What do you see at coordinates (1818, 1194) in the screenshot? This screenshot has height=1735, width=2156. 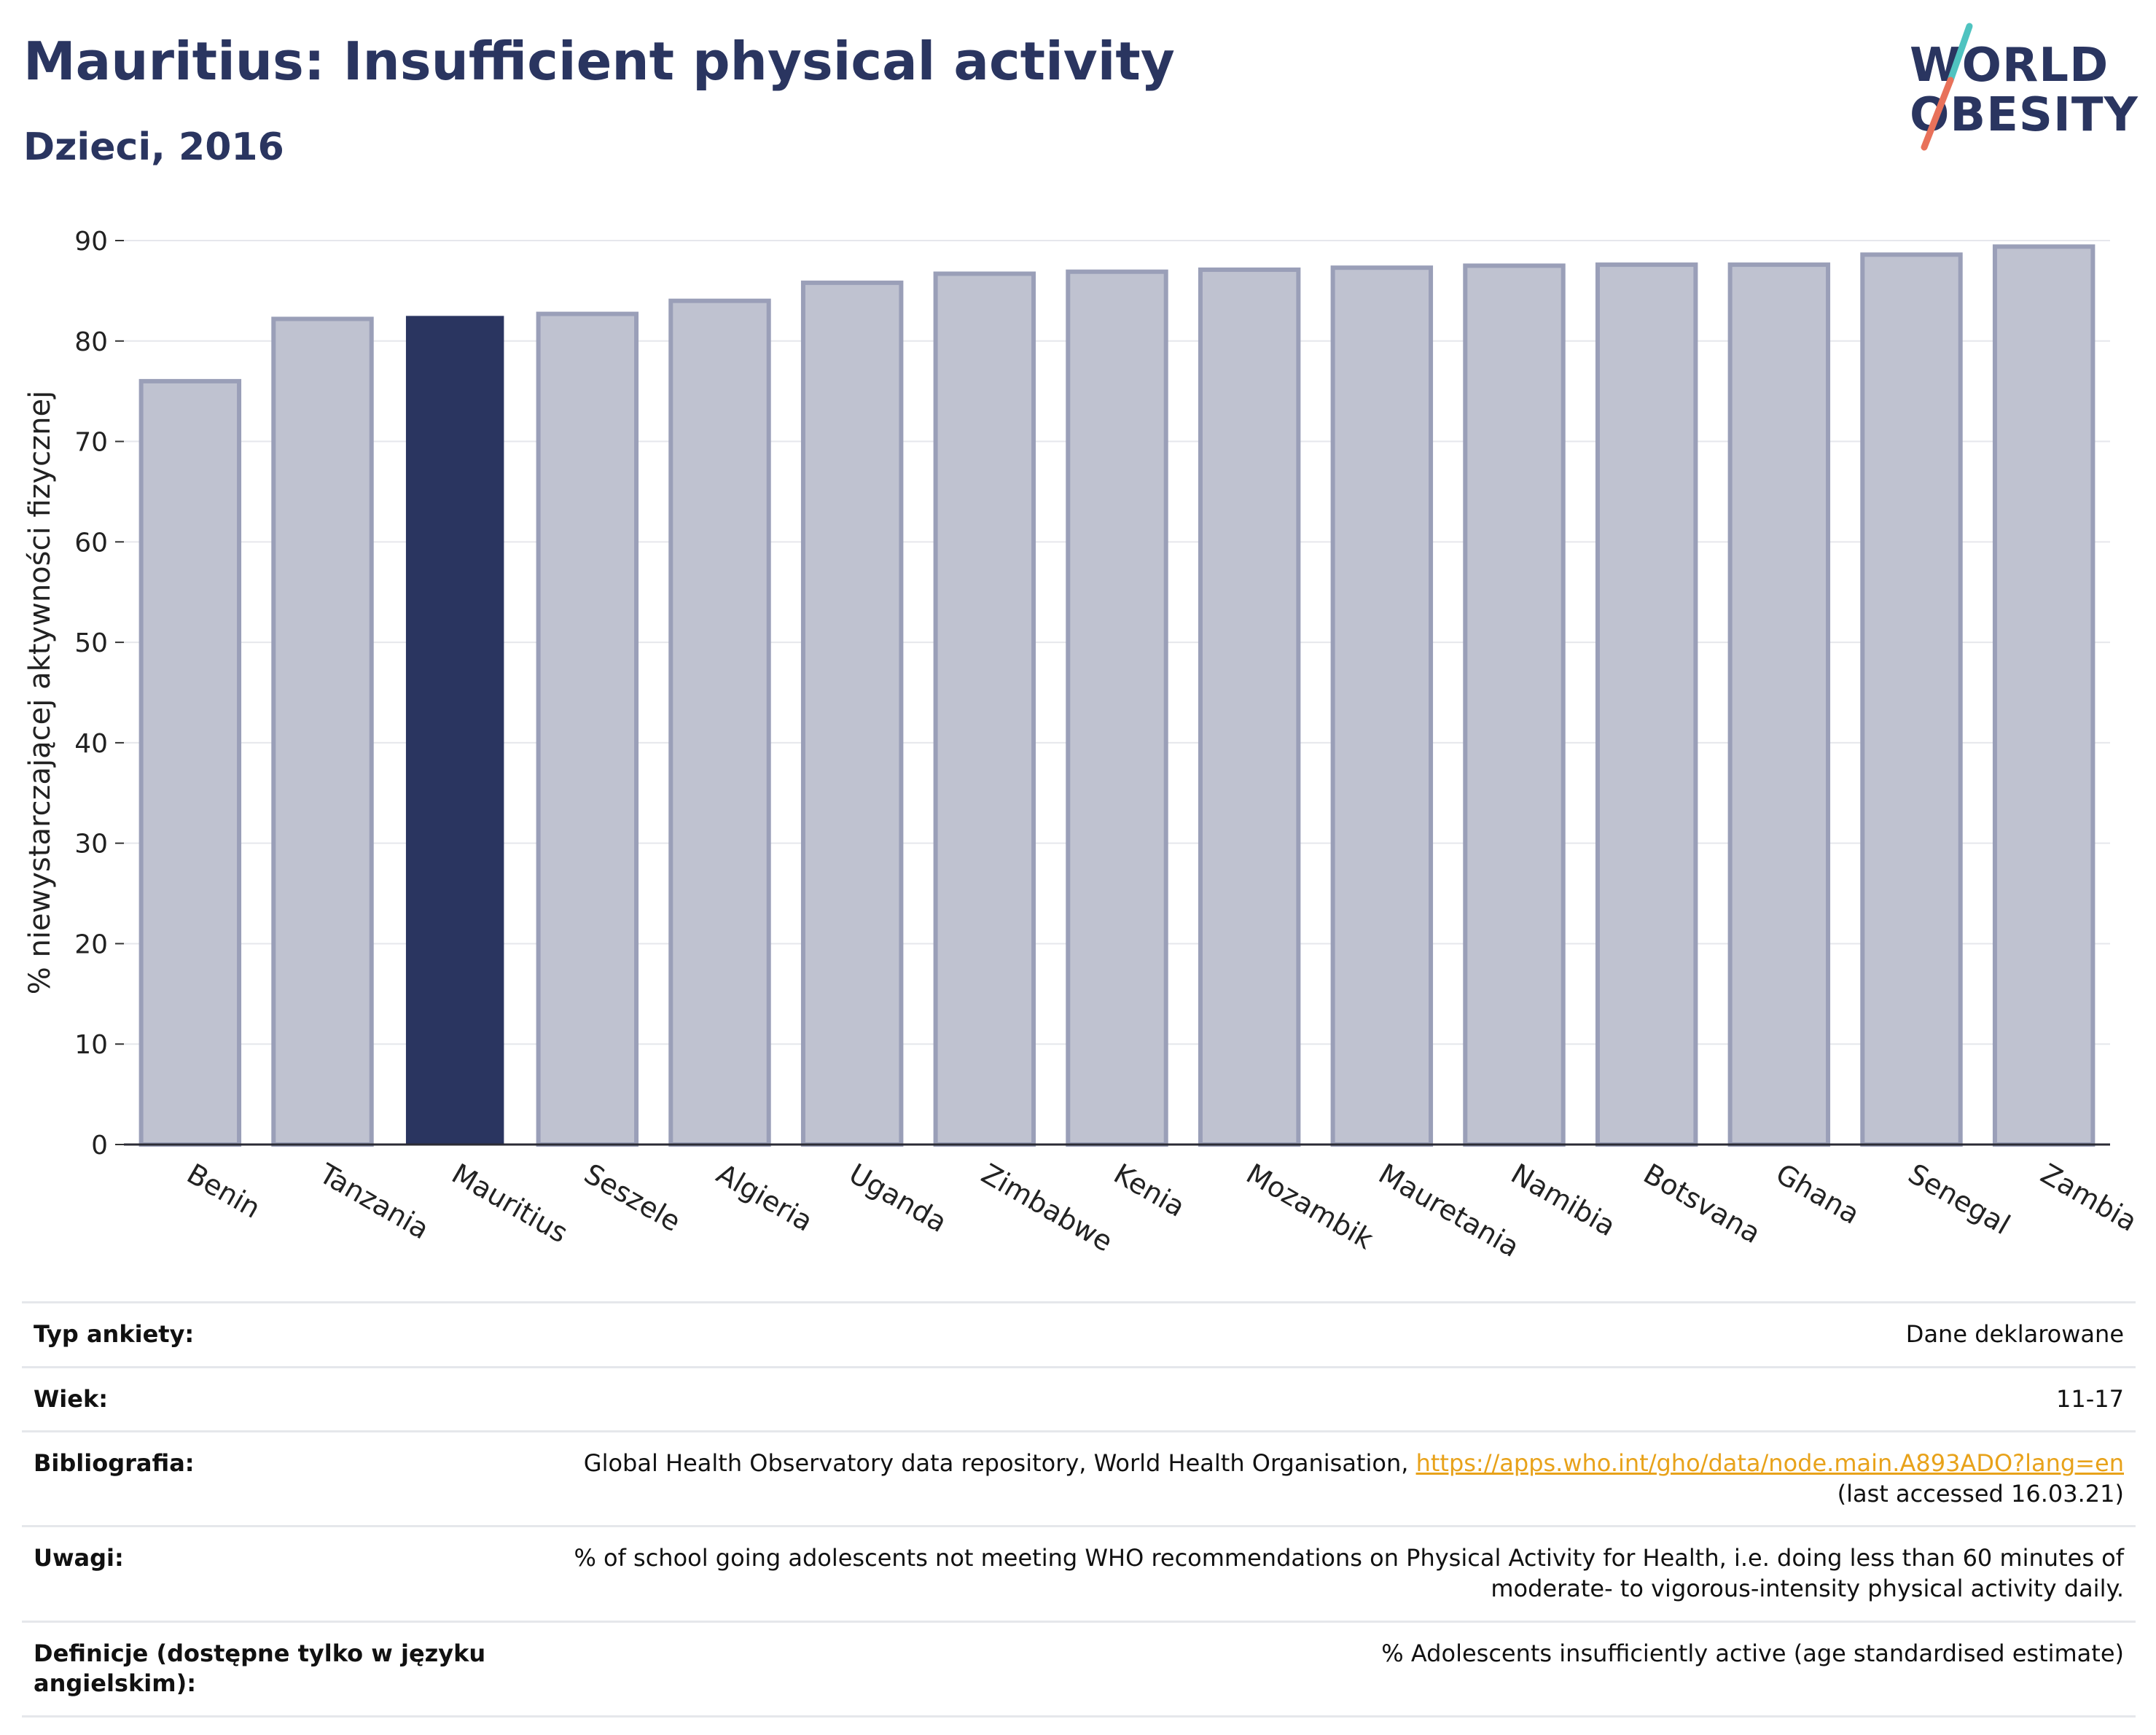 I see `x-tick-label: Ghana` at bounding box center [1818, 1194].